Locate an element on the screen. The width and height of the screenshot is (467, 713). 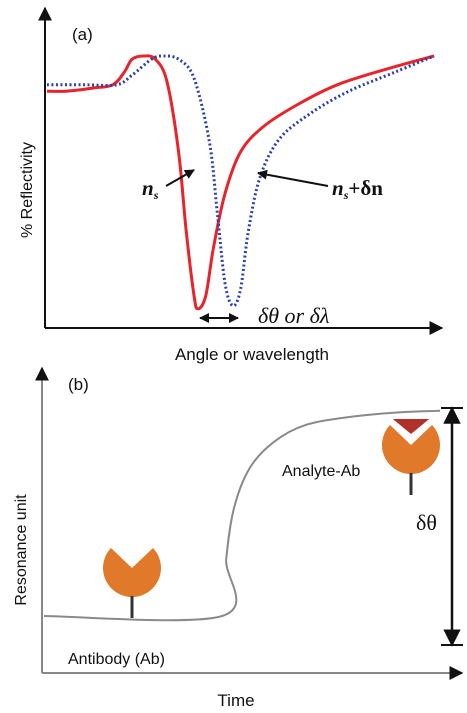
panel-a-label: (a) is located at coordinates (82, 34).